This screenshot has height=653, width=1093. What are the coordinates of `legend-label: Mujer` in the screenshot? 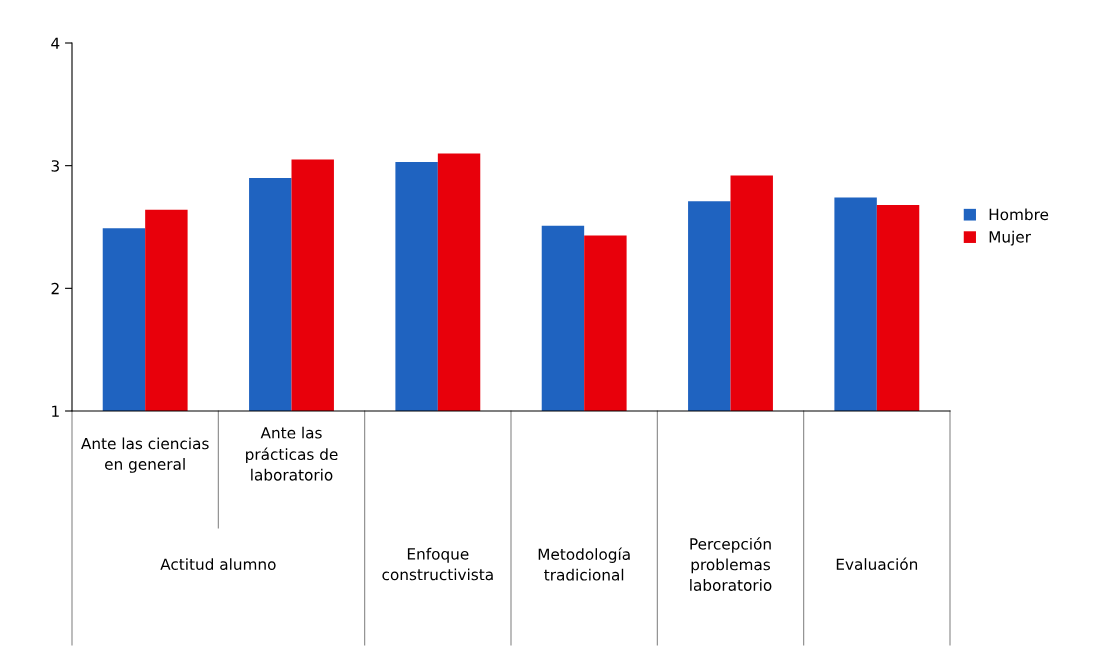 It's located at (1010, 238).